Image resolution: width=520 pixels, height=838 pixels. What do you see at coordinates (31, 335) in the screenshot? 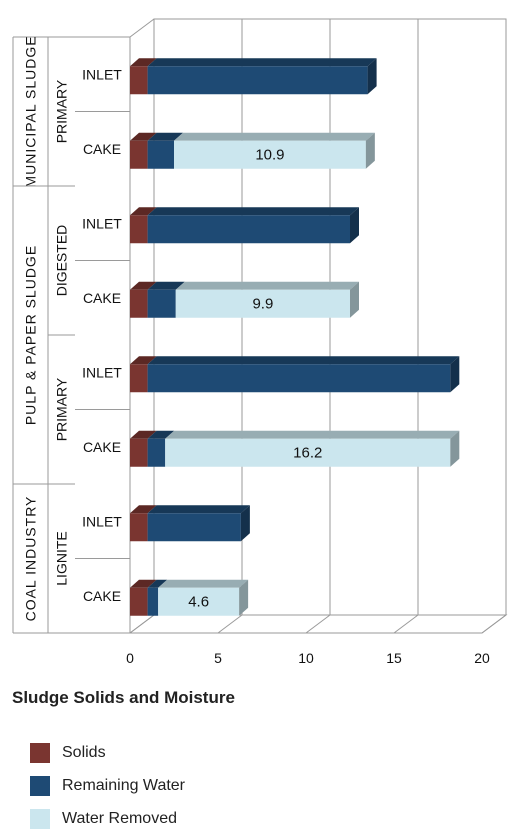
I see `industry-label: PULP & PAPER SLUDGE` at bounding box center [31, 335].